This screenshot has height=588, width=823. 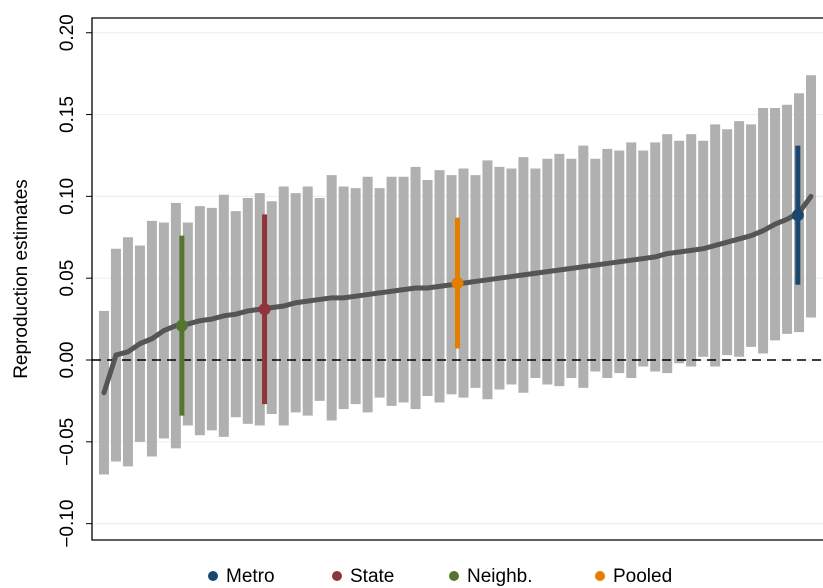 I want to click on y-tick-label: 0.10, so click(x=67, y=196).